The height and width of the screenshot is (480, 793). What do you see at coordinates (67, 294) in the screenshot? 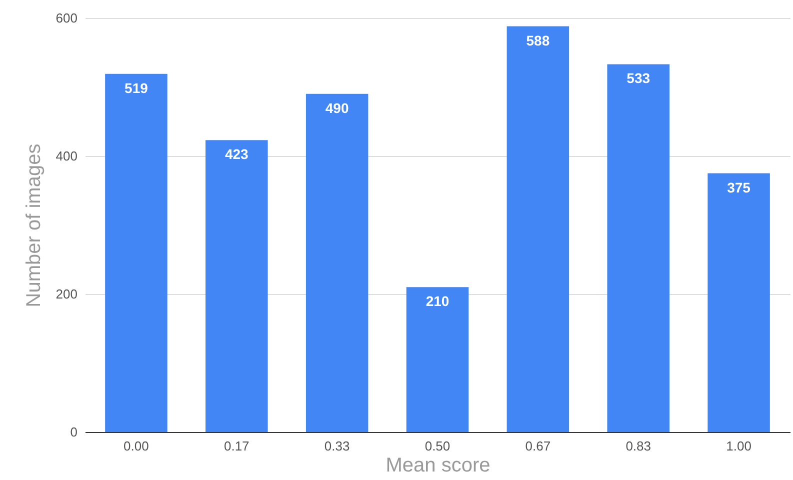
I see `y-tick-label: 200` at bounding box center [67, 294].